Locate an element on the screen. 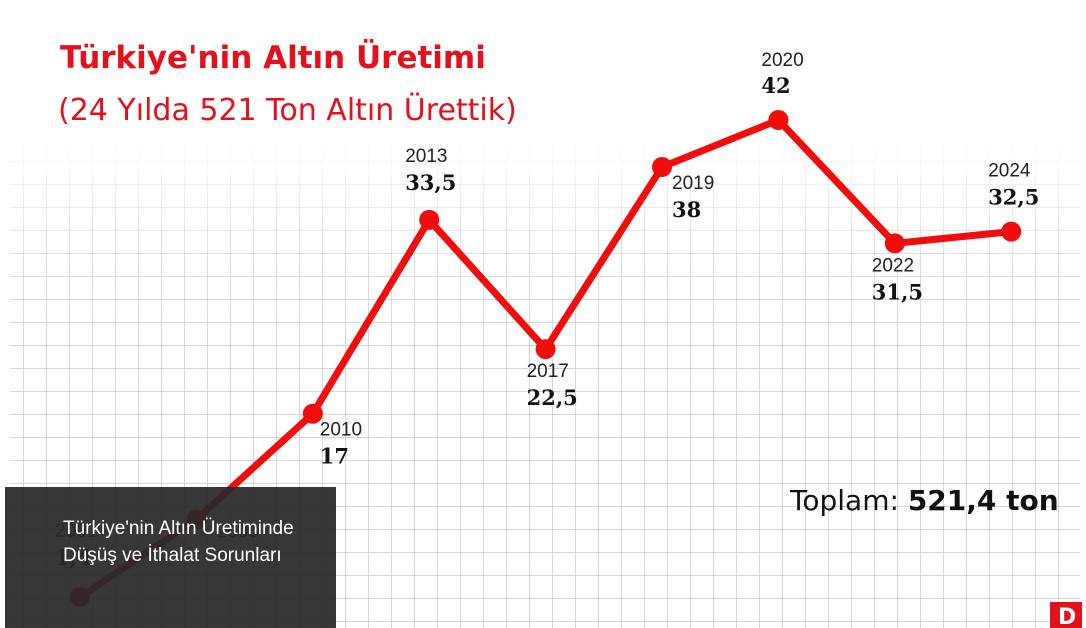 This screenshot has height=628, width=1086. chart-subtitle: (24 Yılda 521 Ton Altın Ürettik) is located at coordinates (287, 110).